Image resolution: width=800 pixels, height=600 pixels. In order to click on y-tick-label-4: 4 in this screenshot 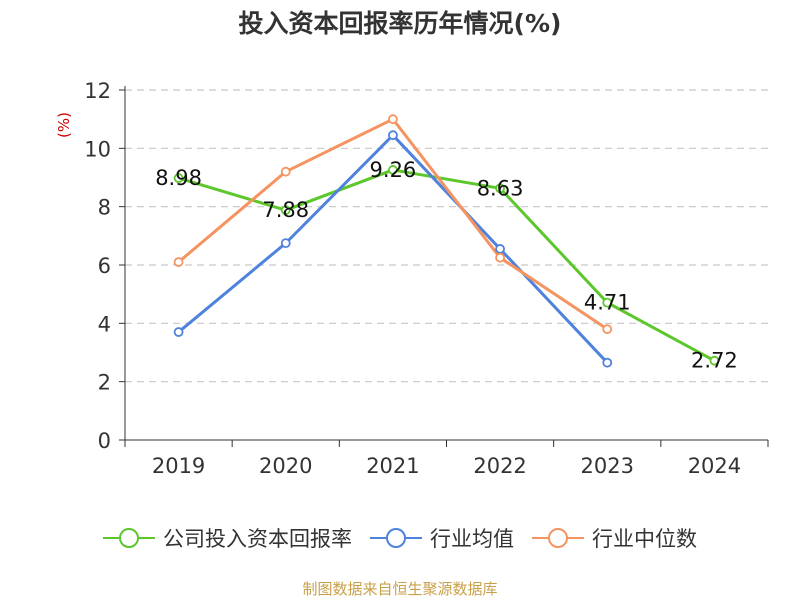, I will do `click(104, 324)`.